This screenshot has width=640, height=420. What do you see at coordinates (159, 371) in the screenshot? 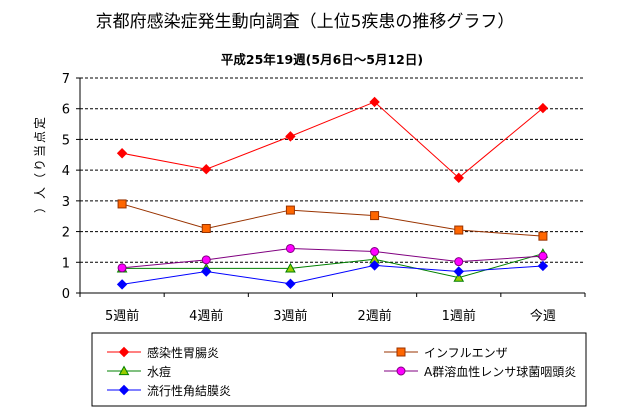
I see `legend-label: 水痘` at bounding box center [159, 371].